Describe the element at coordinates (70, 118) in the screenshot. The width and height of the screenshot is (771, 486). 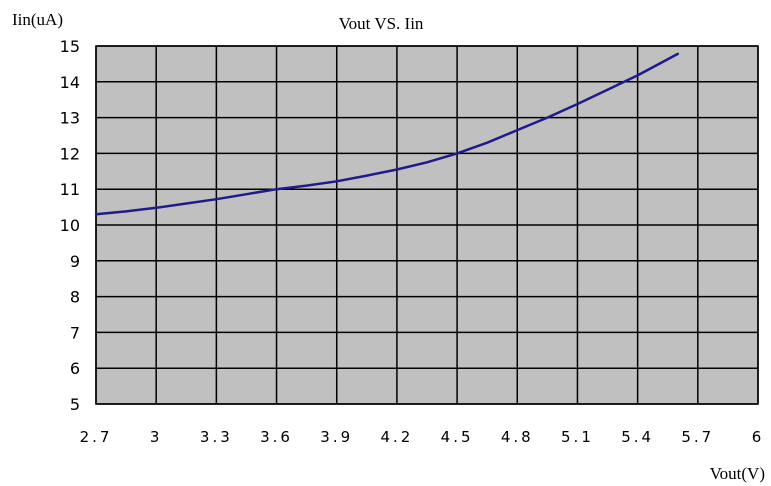
I see `y-tick-label: 13` at that location.